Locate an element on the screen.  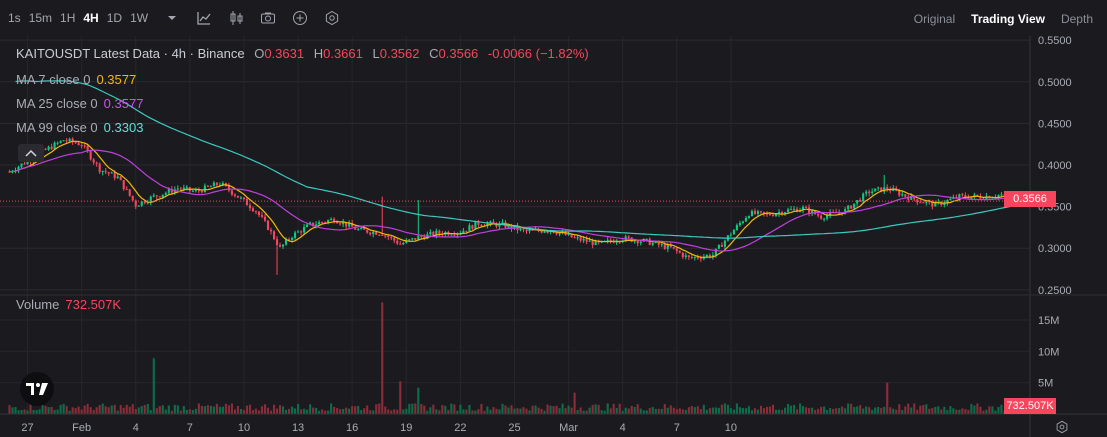
view-trading-view: Trading View is located at coordinates (1008, 19).